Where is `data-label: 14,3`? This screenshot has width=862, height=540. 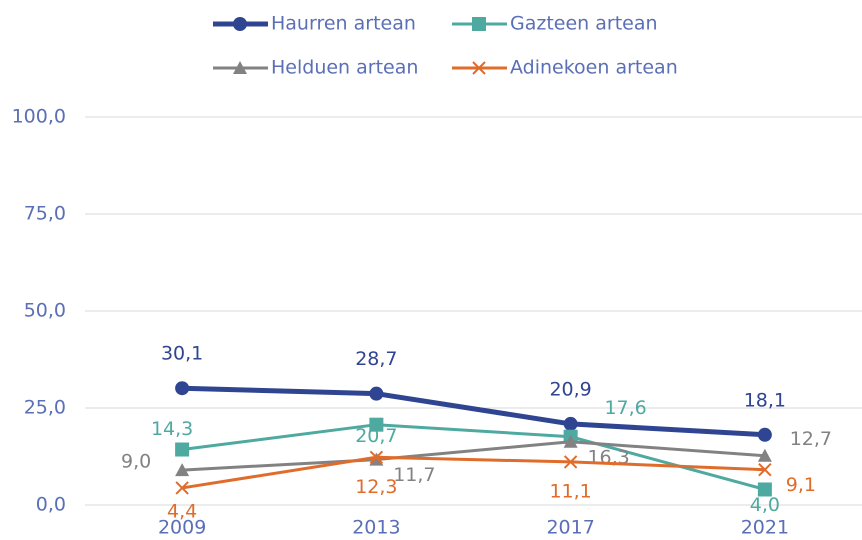 data-label: 14,3 is located at coordinates (172, 429).